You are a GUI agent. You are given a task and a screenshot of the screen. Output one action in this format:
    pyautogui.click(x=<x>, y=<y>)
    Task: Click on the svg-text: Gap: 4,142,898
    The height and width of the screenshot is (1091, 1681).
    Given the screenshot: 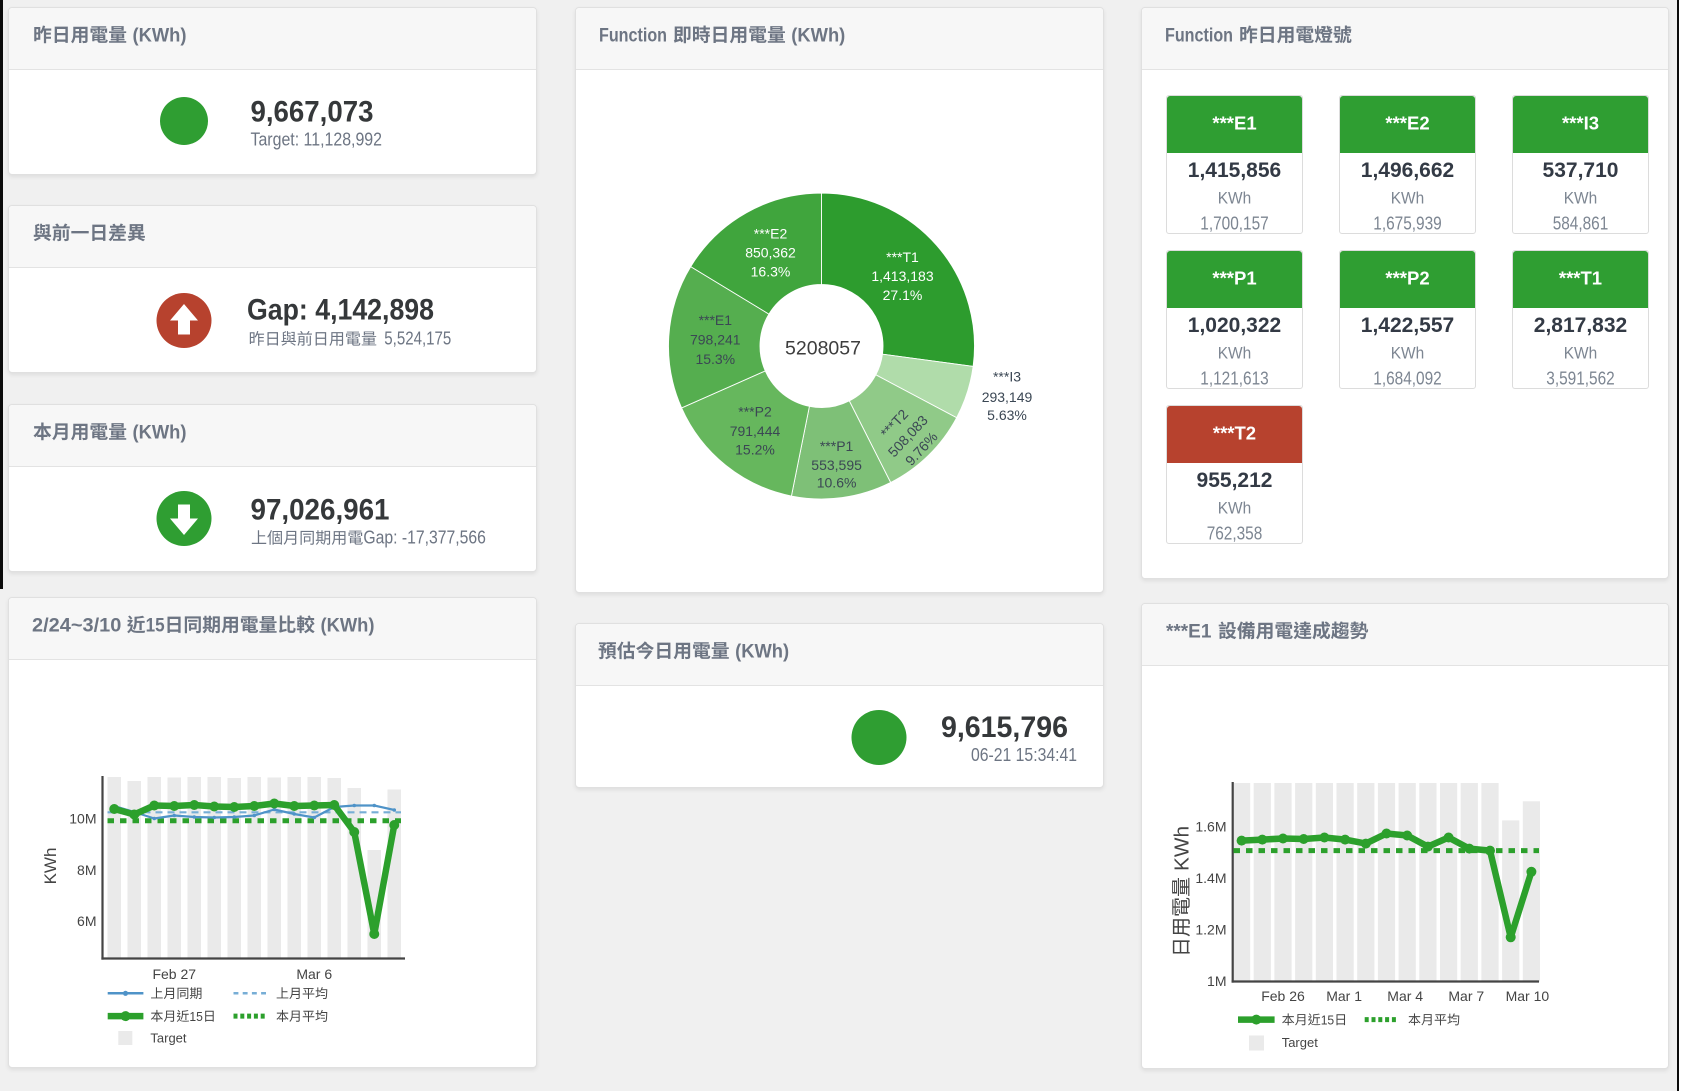 What is the action you would take?
    pyautogui.click(x=340, y=310)
    